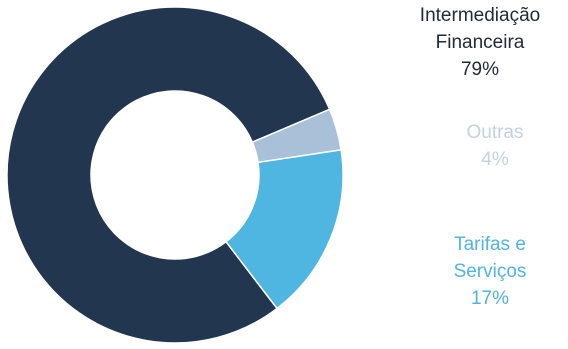  Describe the element at coordinates (490, 298) in the screenshot. I see `legend-value: 17%` at that location.